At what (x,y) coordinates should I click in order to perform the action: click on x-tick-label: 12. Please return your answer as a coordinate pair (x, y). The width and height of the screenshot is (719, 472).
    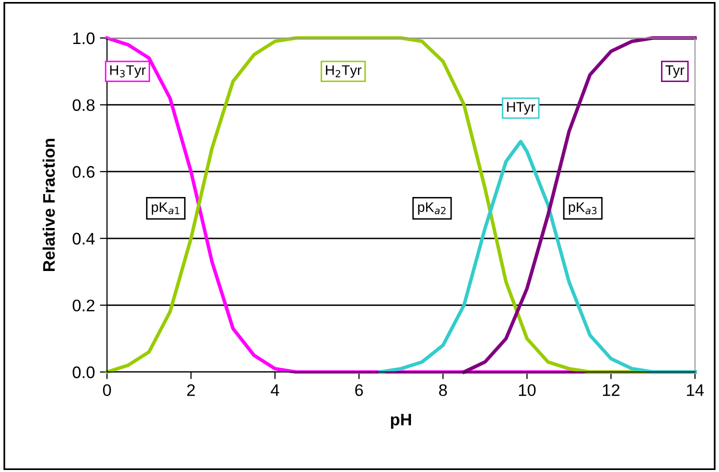
    Looking at the image, I should click on (611, 390).